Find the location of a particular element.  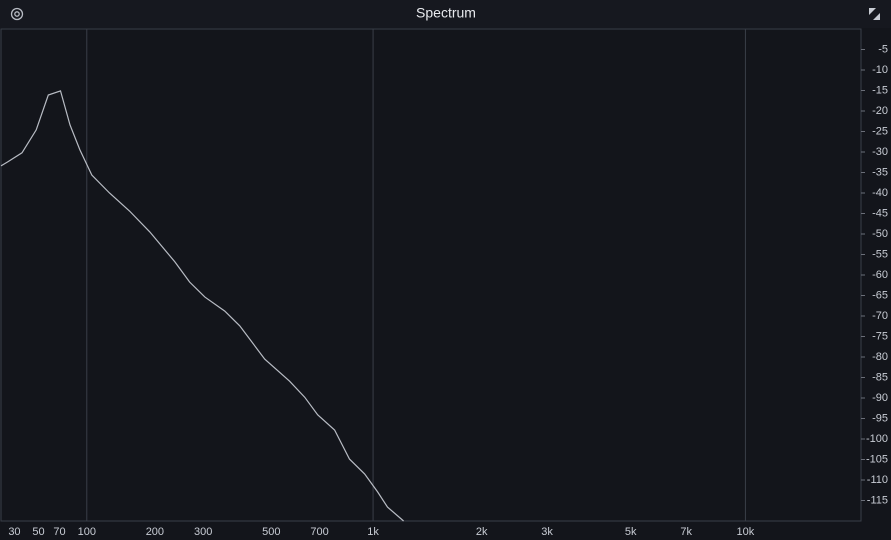

x-tick-label: 200 is located at coordinates (155, 532).